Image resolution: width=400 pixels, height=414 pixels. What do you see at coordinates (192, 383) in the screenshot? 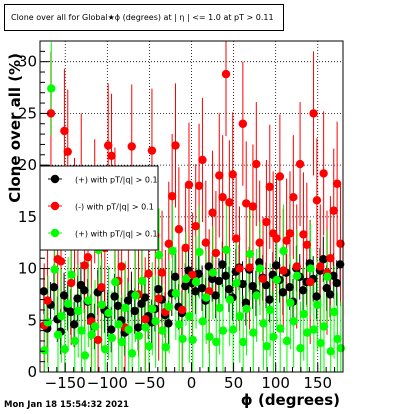
I see `x-tick-label: 0` at bounding box center [192, 383].